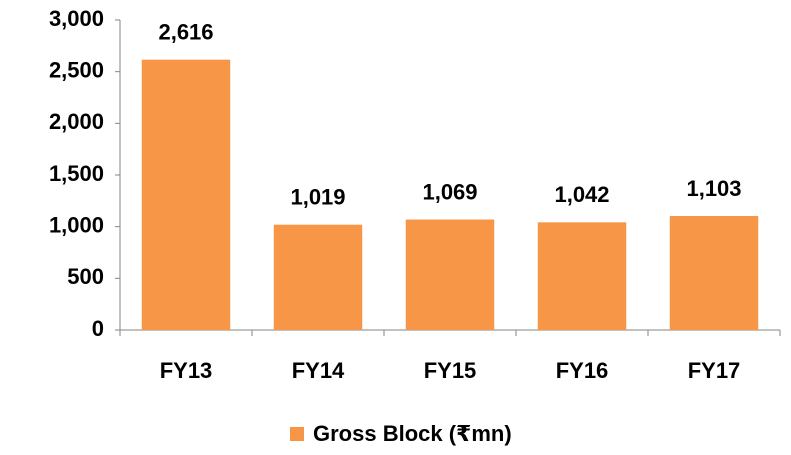  I want to click on value-label: 1,042, so click(581, 194).